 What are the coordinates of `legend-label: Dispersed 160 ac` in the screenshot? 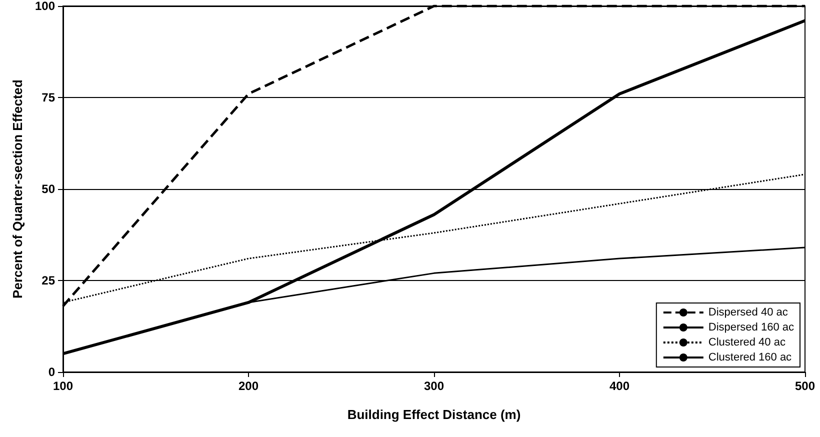 It's located at (751, 328).